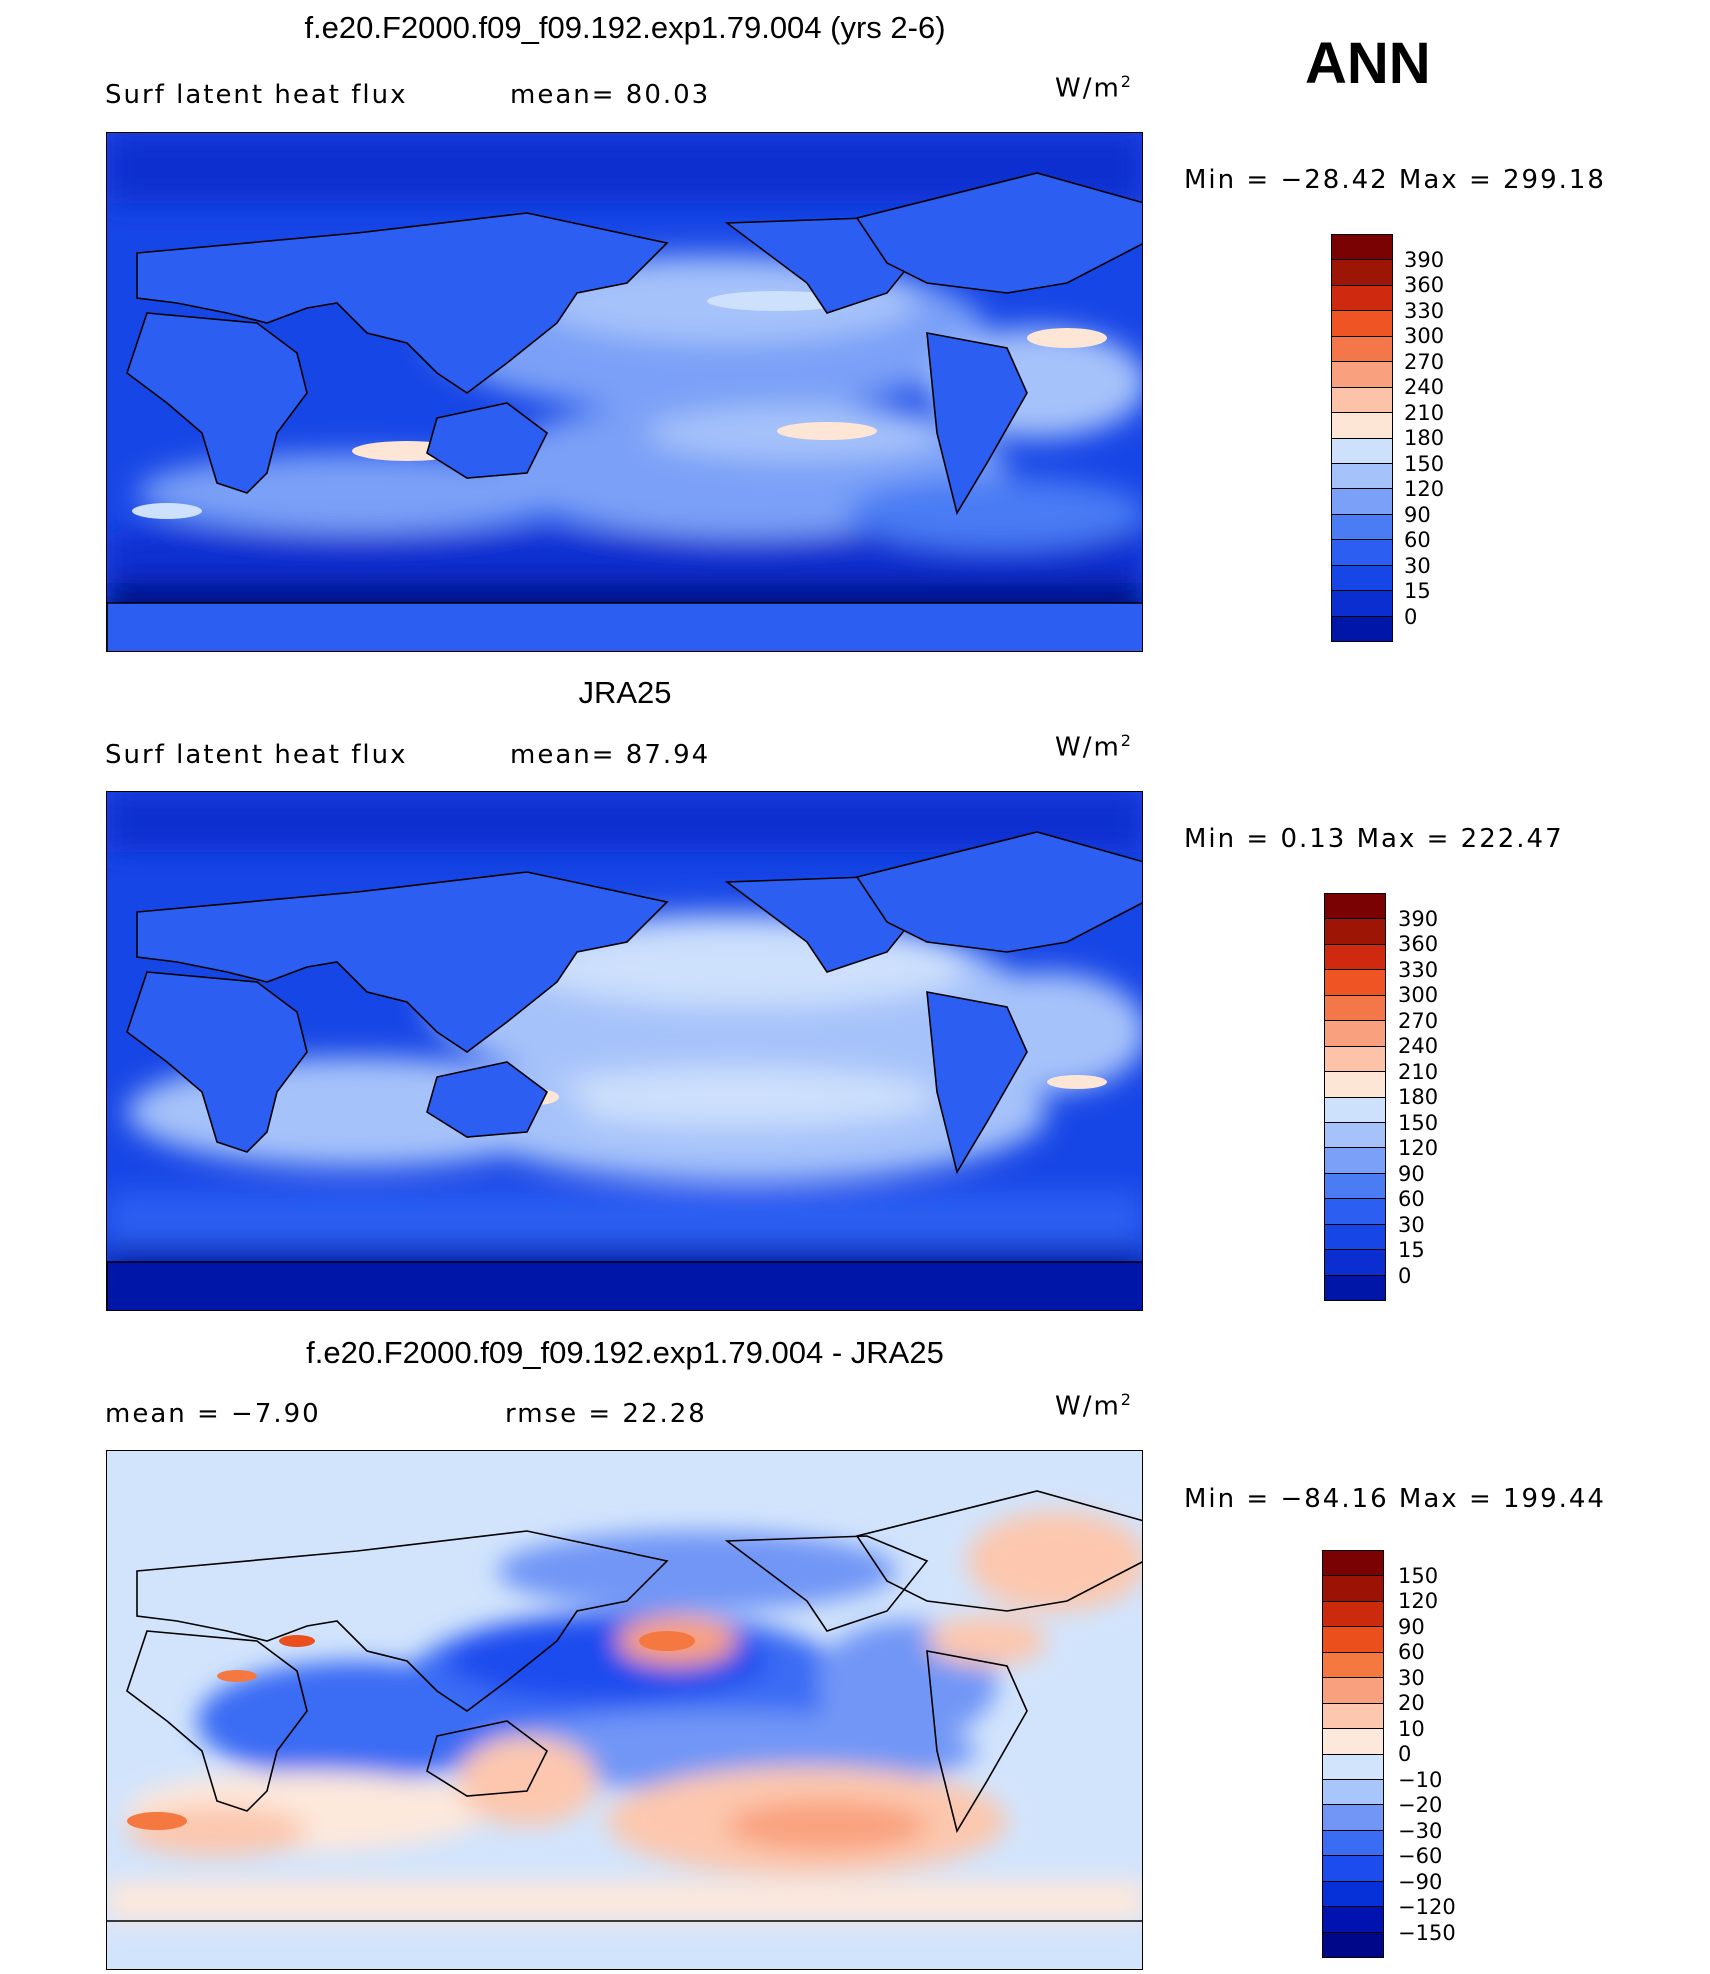 Image resolution: width=1710 pixels, height=1974 pixels. I want to click on colorbar-label: −90, so click(1420, 1881).